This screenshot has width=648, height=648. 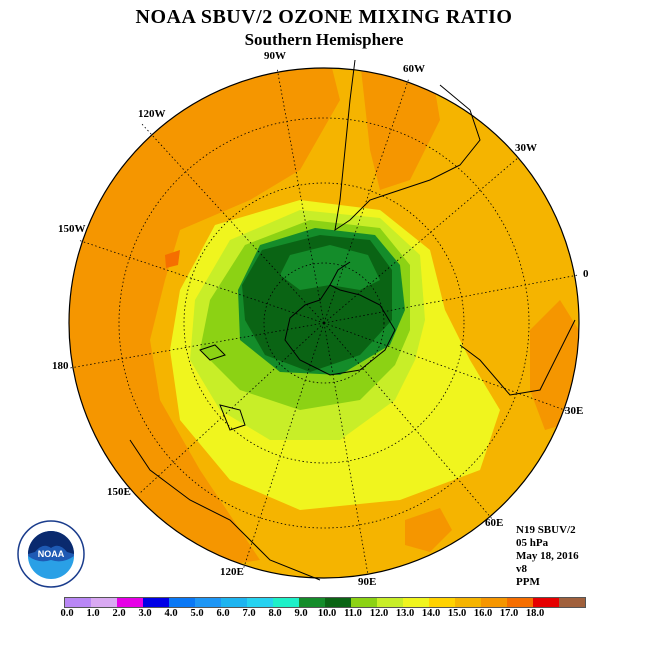 I want to click on lon-label-30w: 30W, so click(x=526, y=148).